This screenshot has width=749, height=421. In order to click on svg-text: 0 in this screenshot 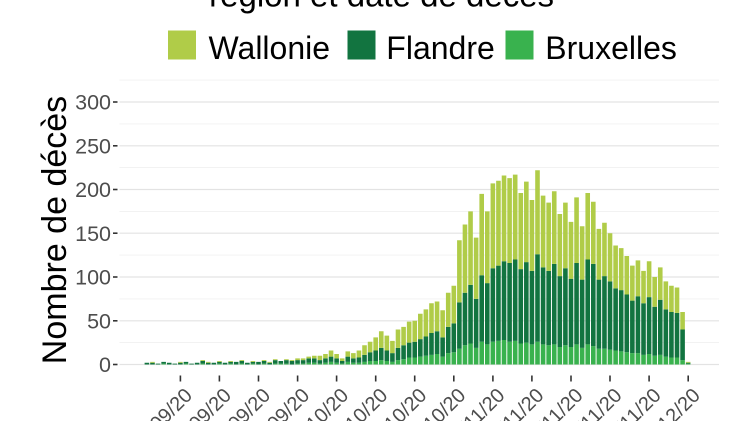, I will do `click(105, 365)`.